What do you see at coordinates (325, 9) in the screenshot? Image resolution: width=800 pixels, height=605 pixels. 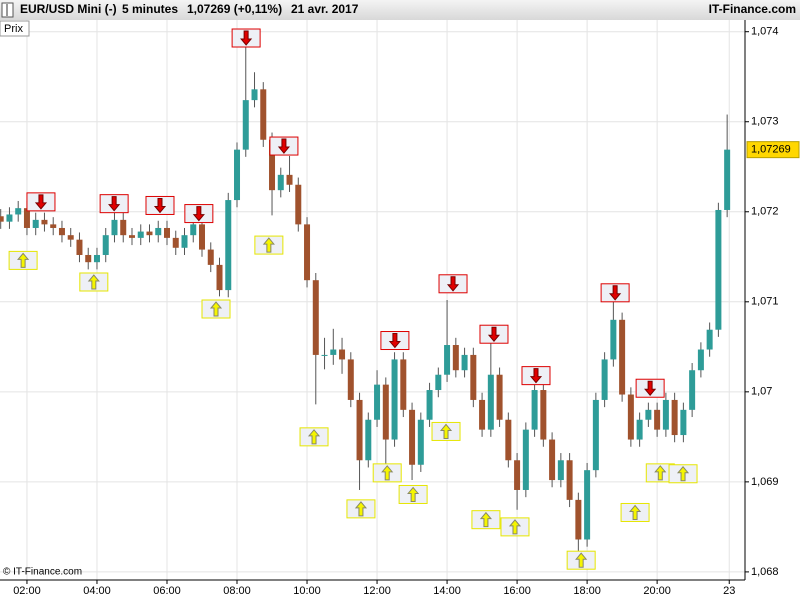 I see `date: 21 avr. 2017` at bounding box center [325, 9].